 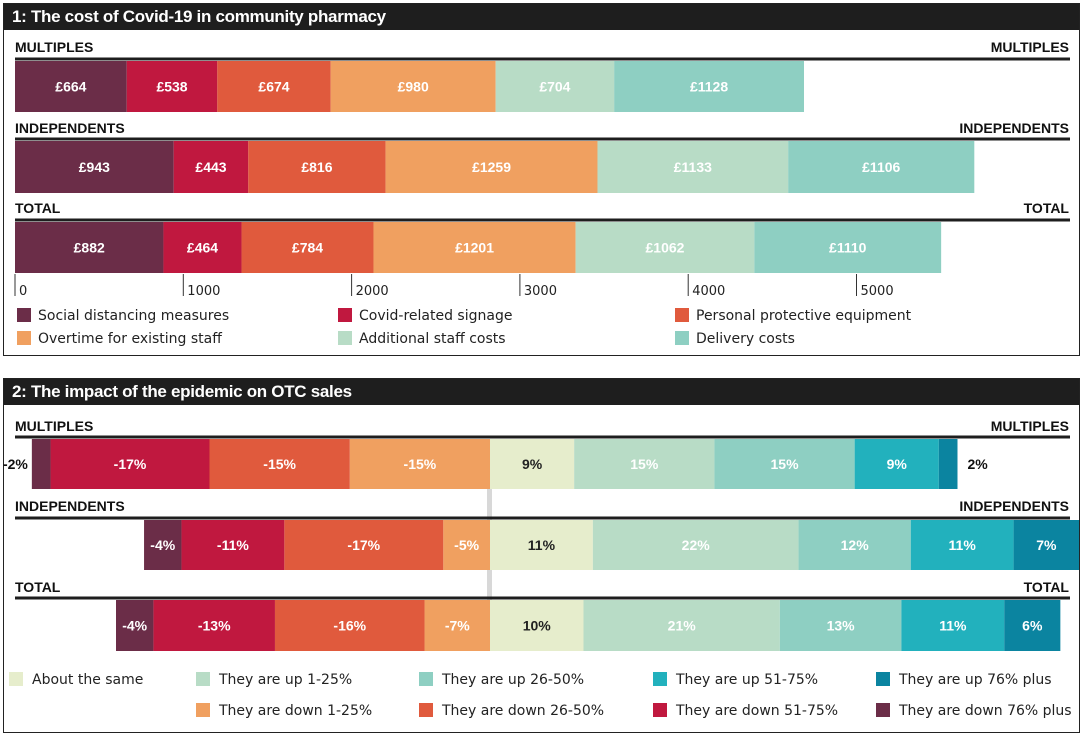 I want to click on row-label-right-independents: INDEPENDENTS, so click(x=1014, y=128).